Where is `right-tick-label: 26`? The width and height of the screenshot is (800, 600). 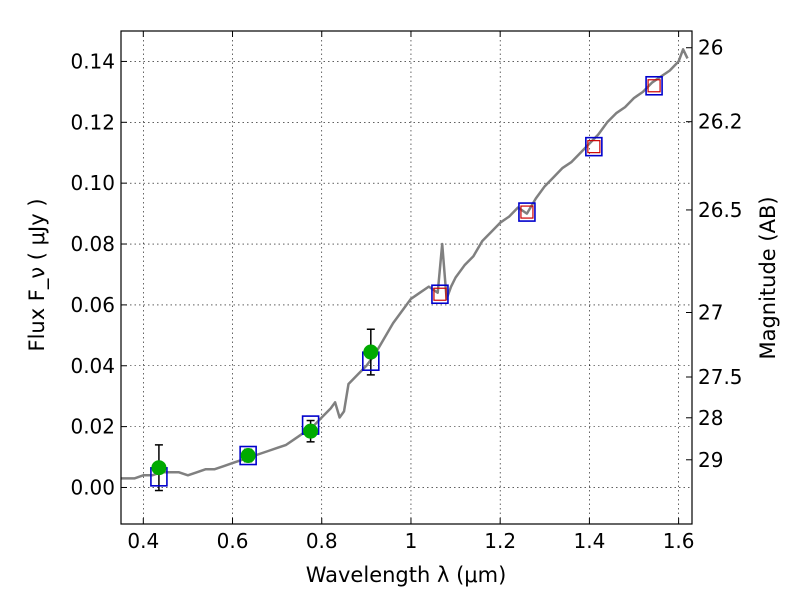 right-tick-label: 26 is located at coordinates (710, 48).